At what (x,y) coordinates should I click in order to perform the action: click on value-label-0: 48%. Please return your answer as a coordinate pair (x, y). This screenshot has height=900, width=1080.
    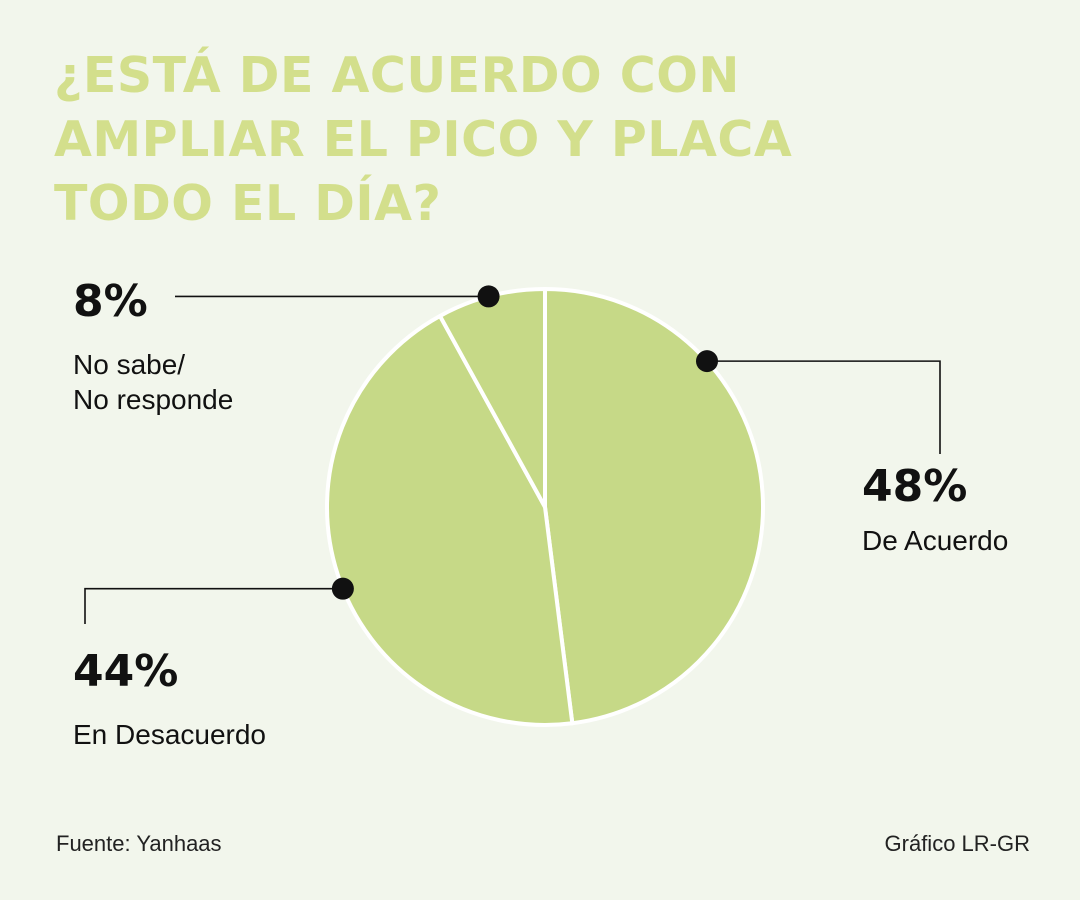
    Looking at the image, I should click on (914, 486).